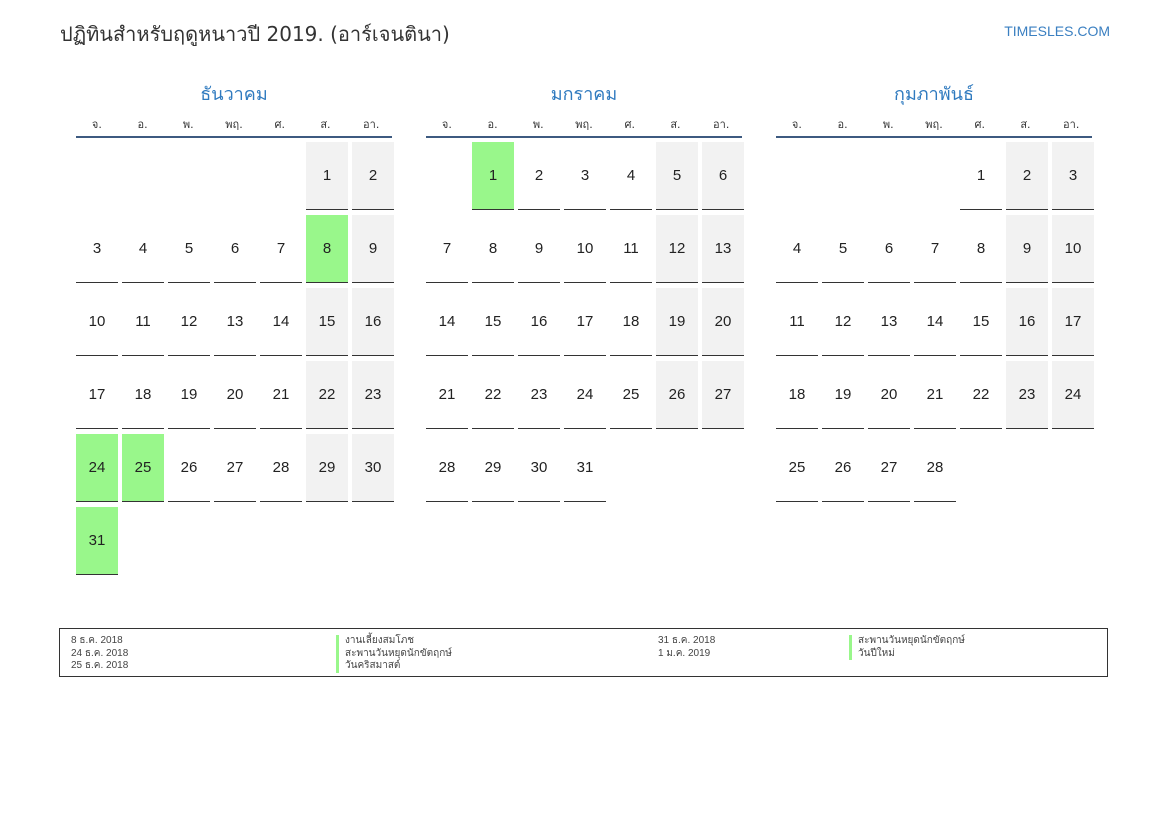  What do you see at coordinates (371, 124) in the screenshot?
I see `weekday-label: อา.` at bounding box center [371, 124].